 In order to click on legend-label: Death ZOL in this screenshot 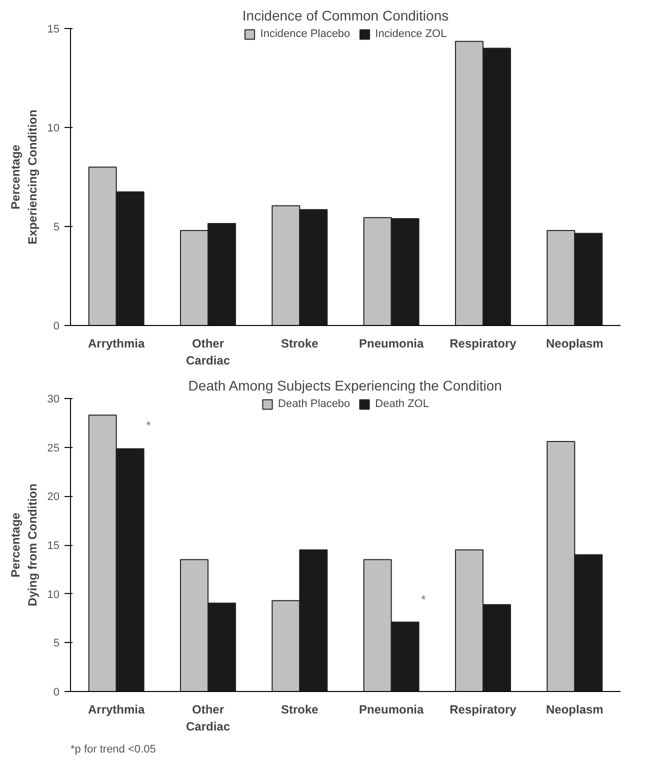, I will do `click(402, 404)`.